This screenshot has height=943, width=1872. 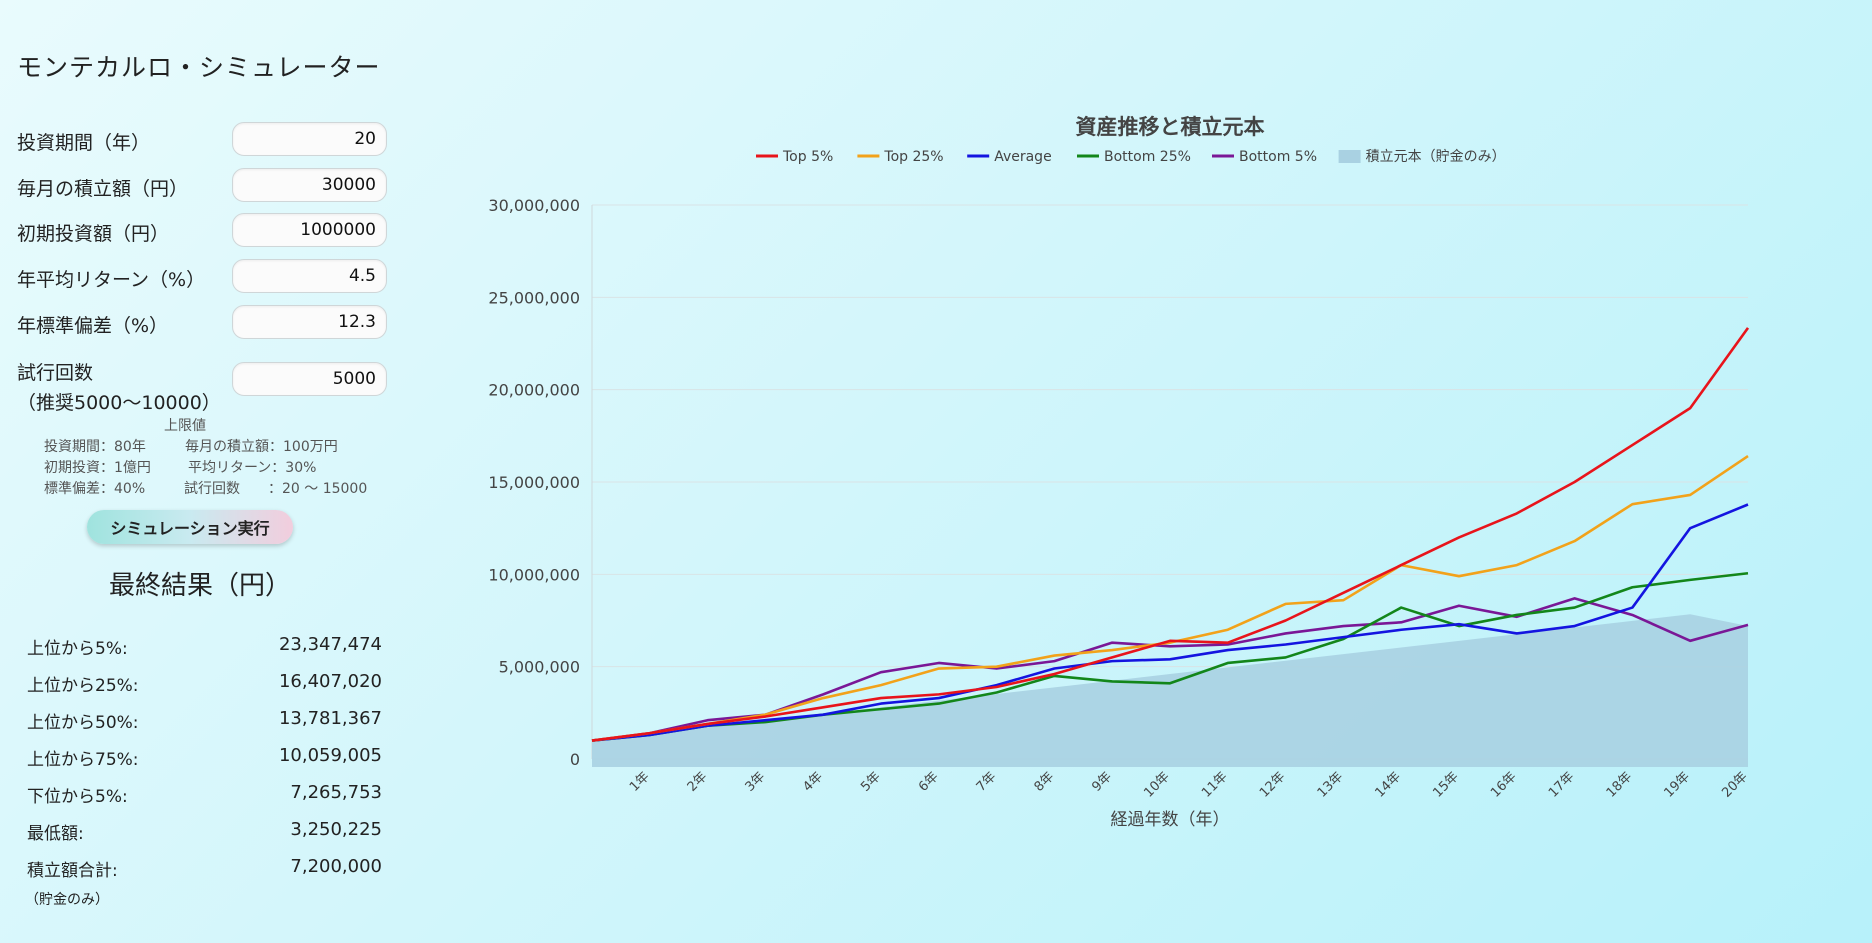 I want to click on y-tick-label: 0, so click(x=575, y=759).